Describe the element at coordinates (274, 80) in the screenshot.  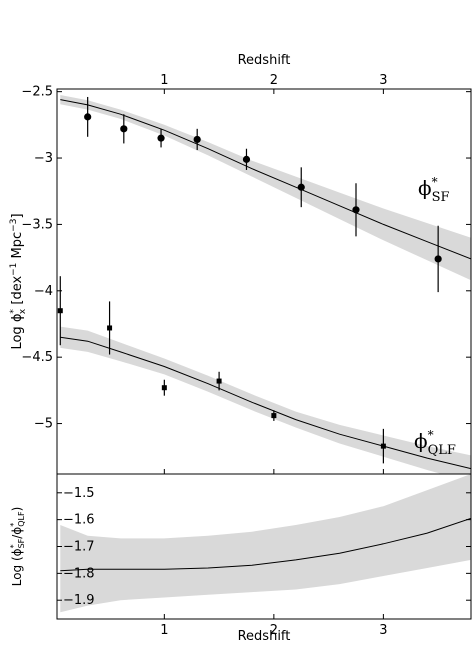
I see `x-tick-label-top: 2` at that location.